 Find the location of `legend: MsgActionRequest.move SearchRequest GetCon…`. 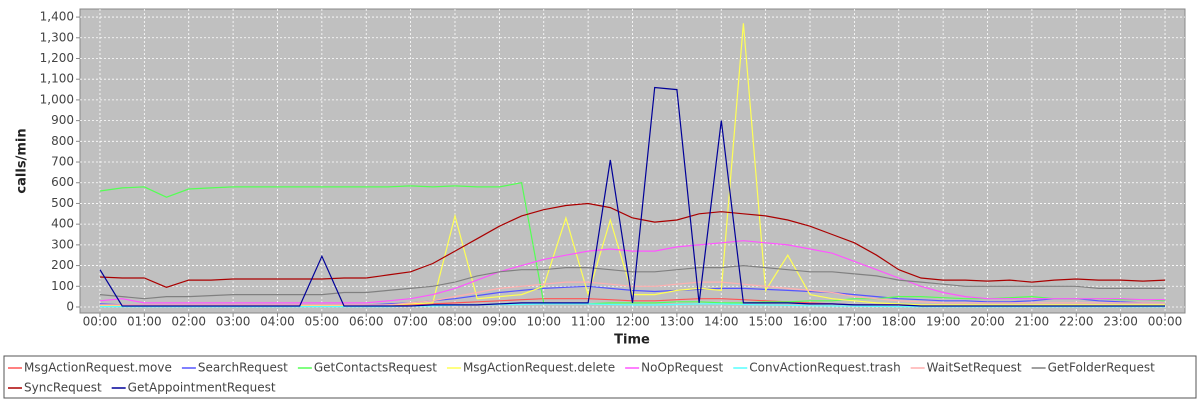

legend: MsgActionRequest.move SearchRequest GetCon… is located at coordinates (581, 378).